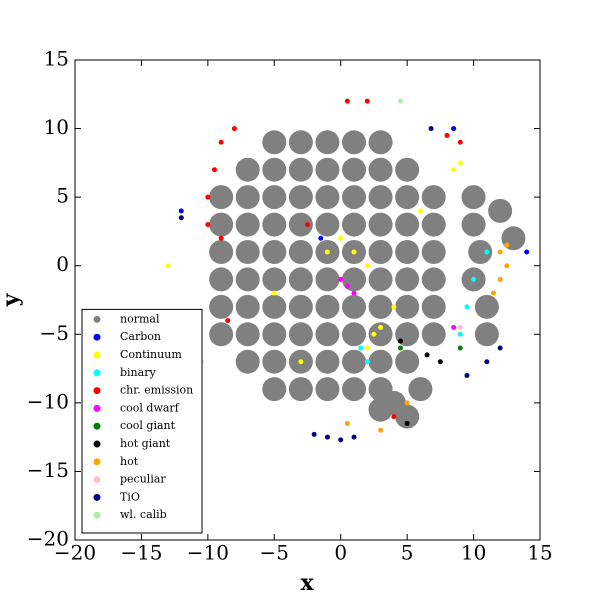  What do you see at coordinates (138, 372) in the screenshot?
I see `legend-label: binary` at bounding box center [138, 372].